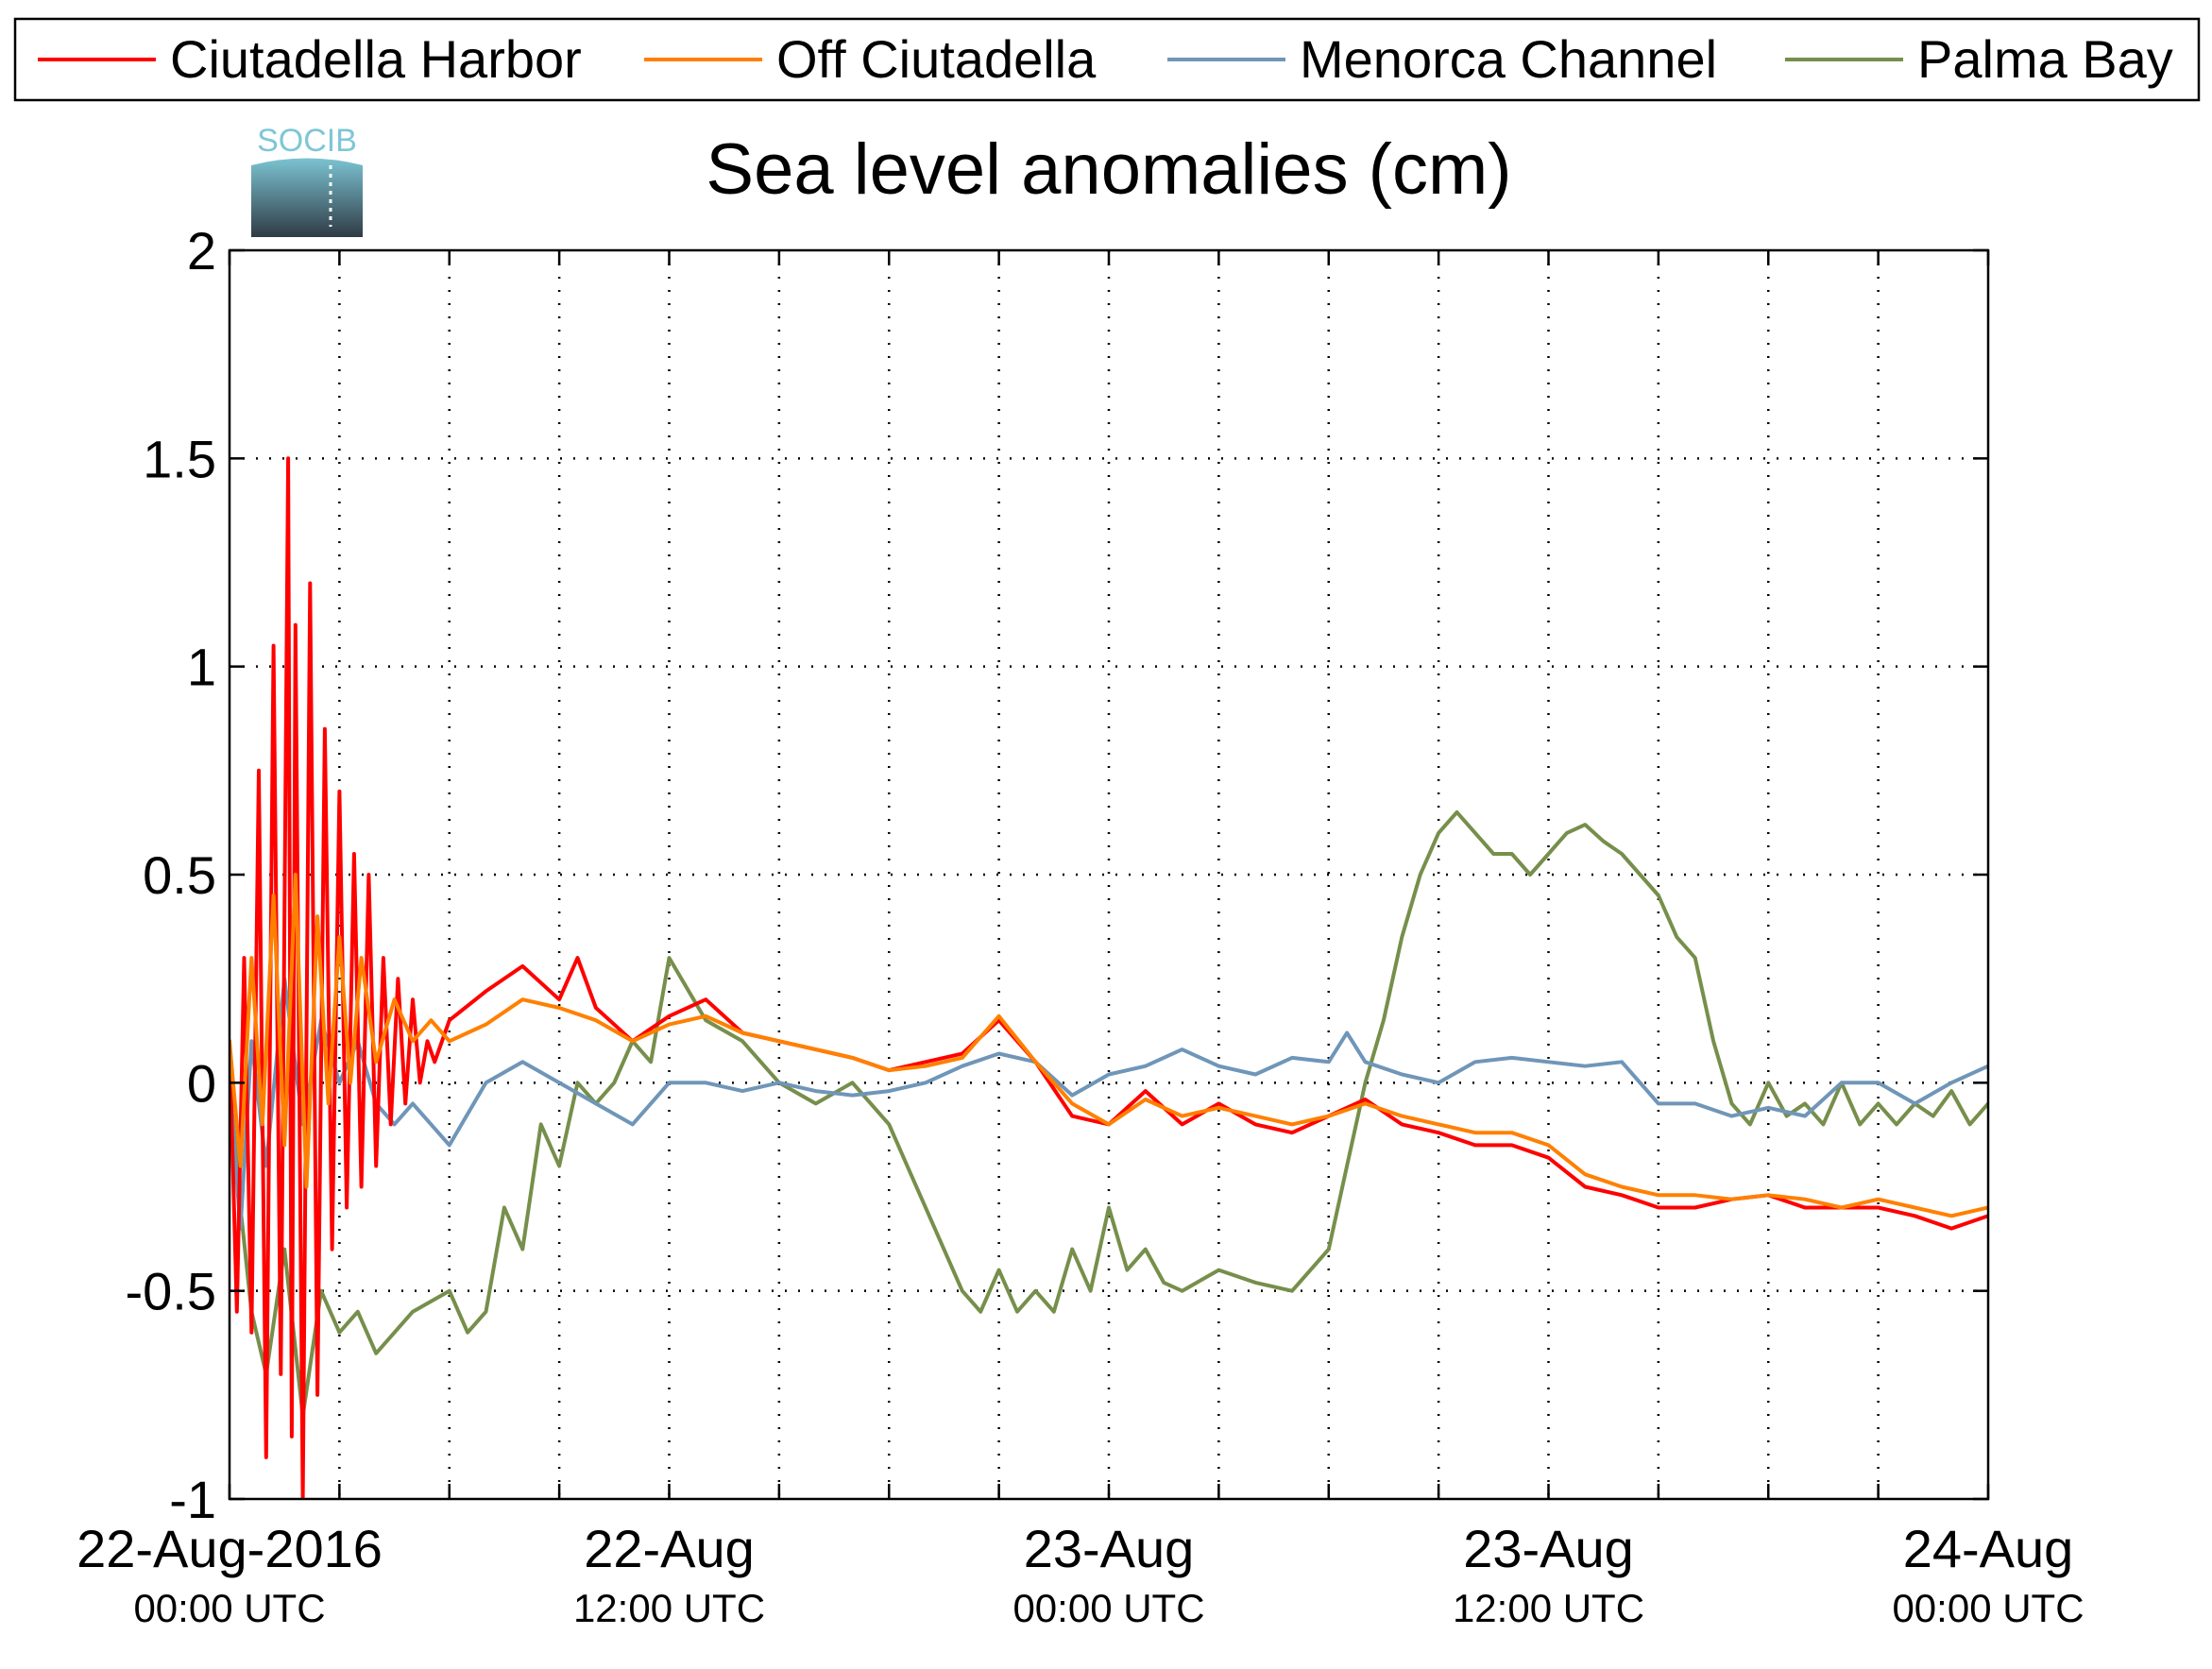 This screenshot has height=1669, width=2212. What do you see at coordinates (230, 1549) in the screenshot?
I see `x-tick-label: 22-Aug-2016` at bounding box center [230, 1549].